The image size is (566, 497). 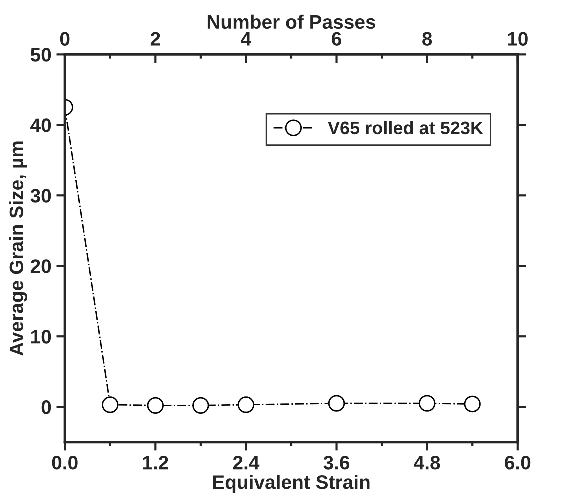 I want to click on x2-tick-label: 4, so click(x=246, y=39).